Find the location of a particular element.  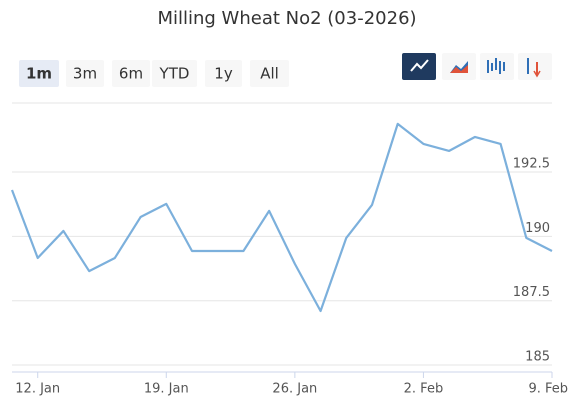

x-tick-label: 19. Jan is located at coordinates (166, 389).